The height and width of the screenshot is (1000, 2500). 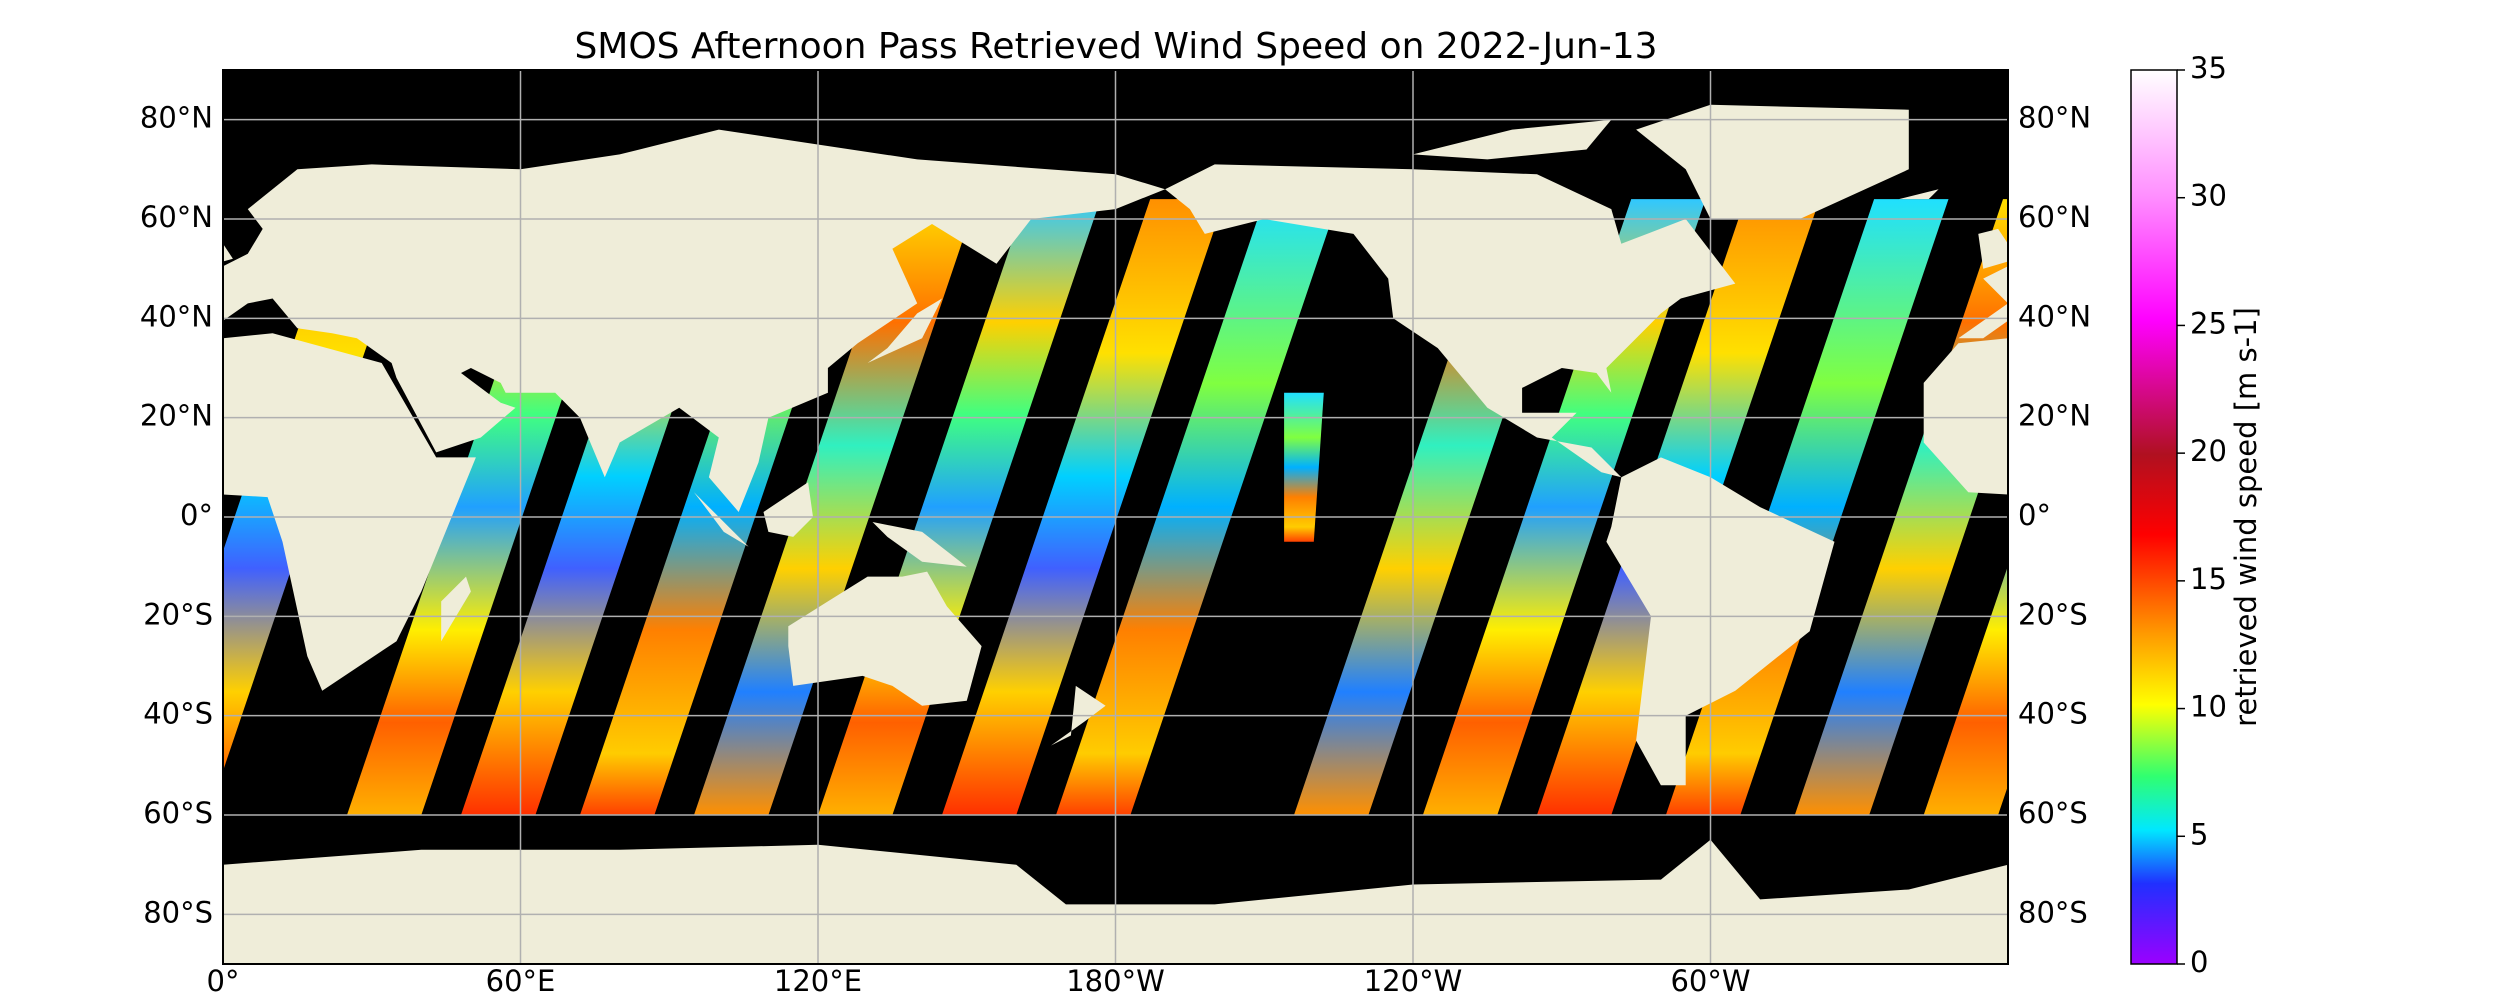 I want to click on colorbar-tick-label: 35, so click(x=2208, y=68).